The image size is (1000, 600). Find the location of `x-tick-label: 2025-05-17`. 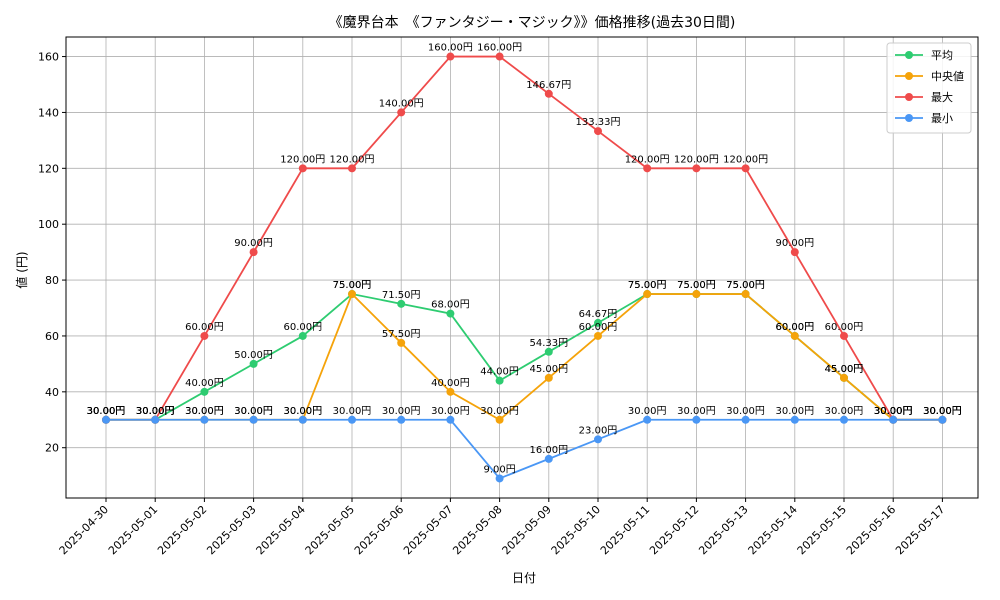

x-tick-label: 2025-05-17 is located at coordinates (920, 530).